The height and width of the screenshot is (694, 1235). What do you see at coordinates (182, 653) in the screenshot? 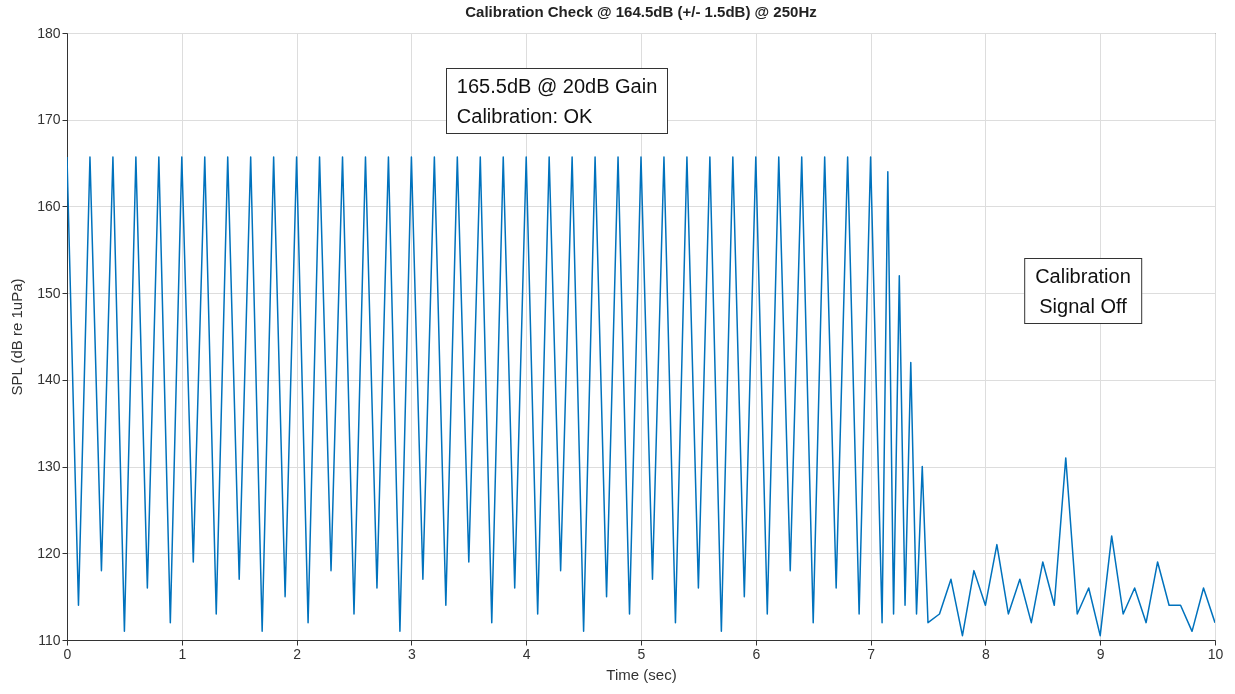
I see `x-tick-label: 1` at bounding box center [182, 653].